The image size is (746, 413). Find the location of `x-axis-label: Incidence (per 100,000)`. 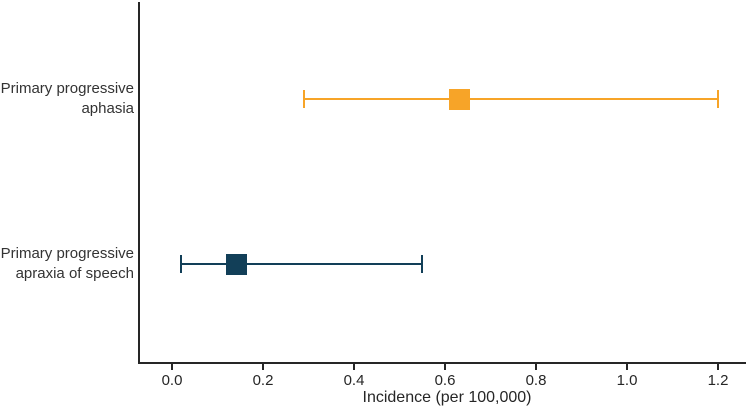

x-axis-label: Incidence (per 100,000) is located at coordinates (447, 397).